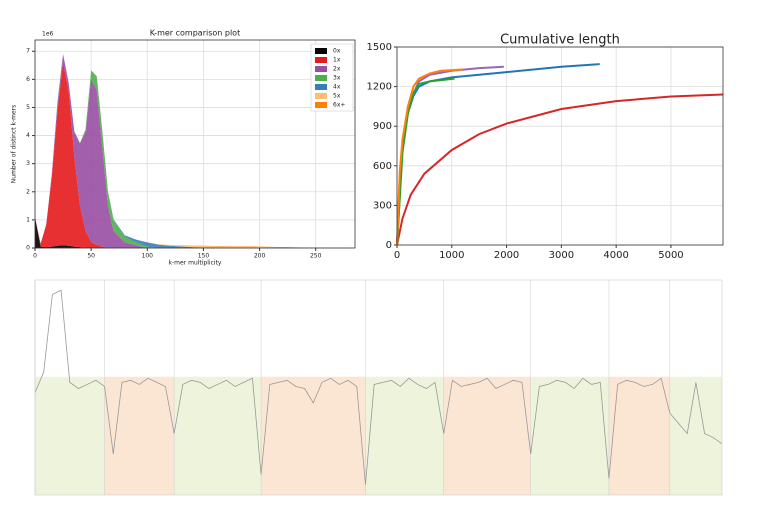 The width and height of the screenshot is (760, 522). Describe the element at coordinates (337, 60) in the screenshot. I see `legend-label: 1x` at that location.